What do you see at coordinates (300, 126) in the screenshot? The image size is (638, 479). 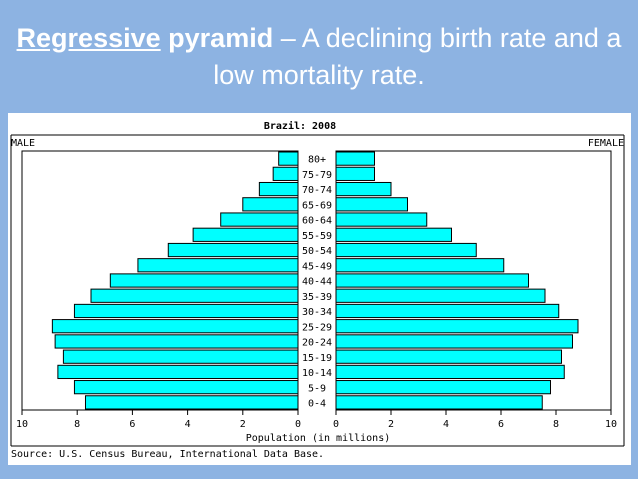 I see `chart-title: Brazil: 2008` at bounding box center [300, 126].